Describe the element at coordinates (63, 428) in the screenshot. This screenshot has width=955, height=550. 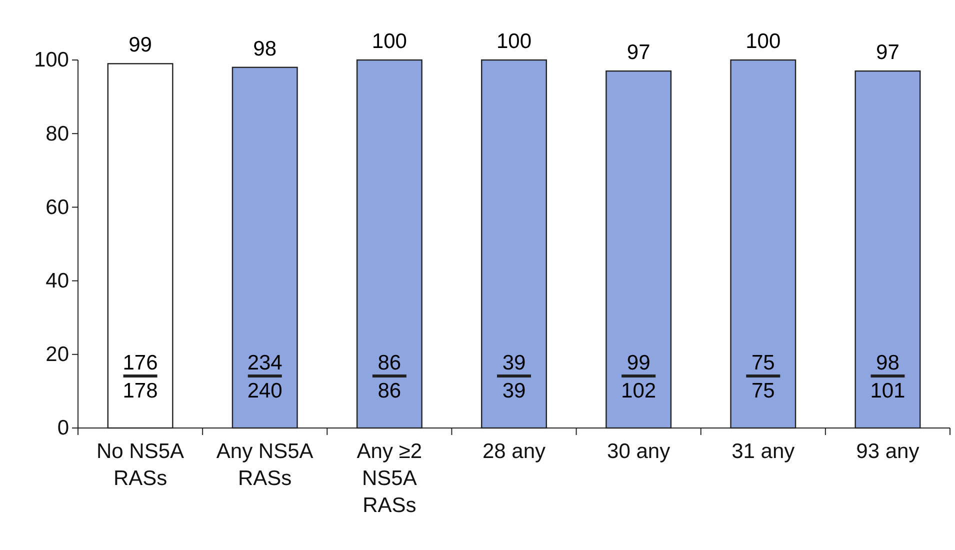
I see `y-tick-label: 0` at that location.